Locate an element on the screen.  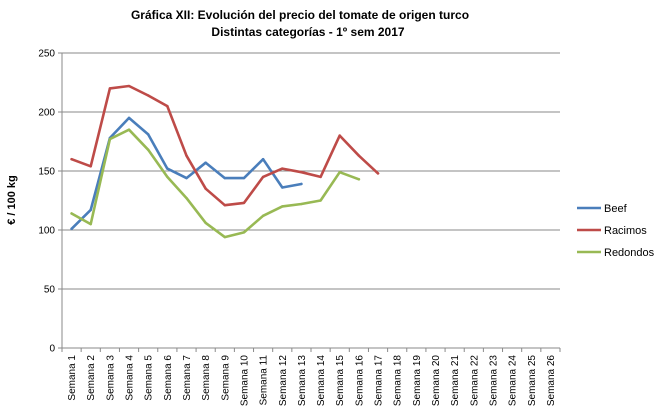
x-tick-label: Semana 1 is located at coordinates (72, 378).